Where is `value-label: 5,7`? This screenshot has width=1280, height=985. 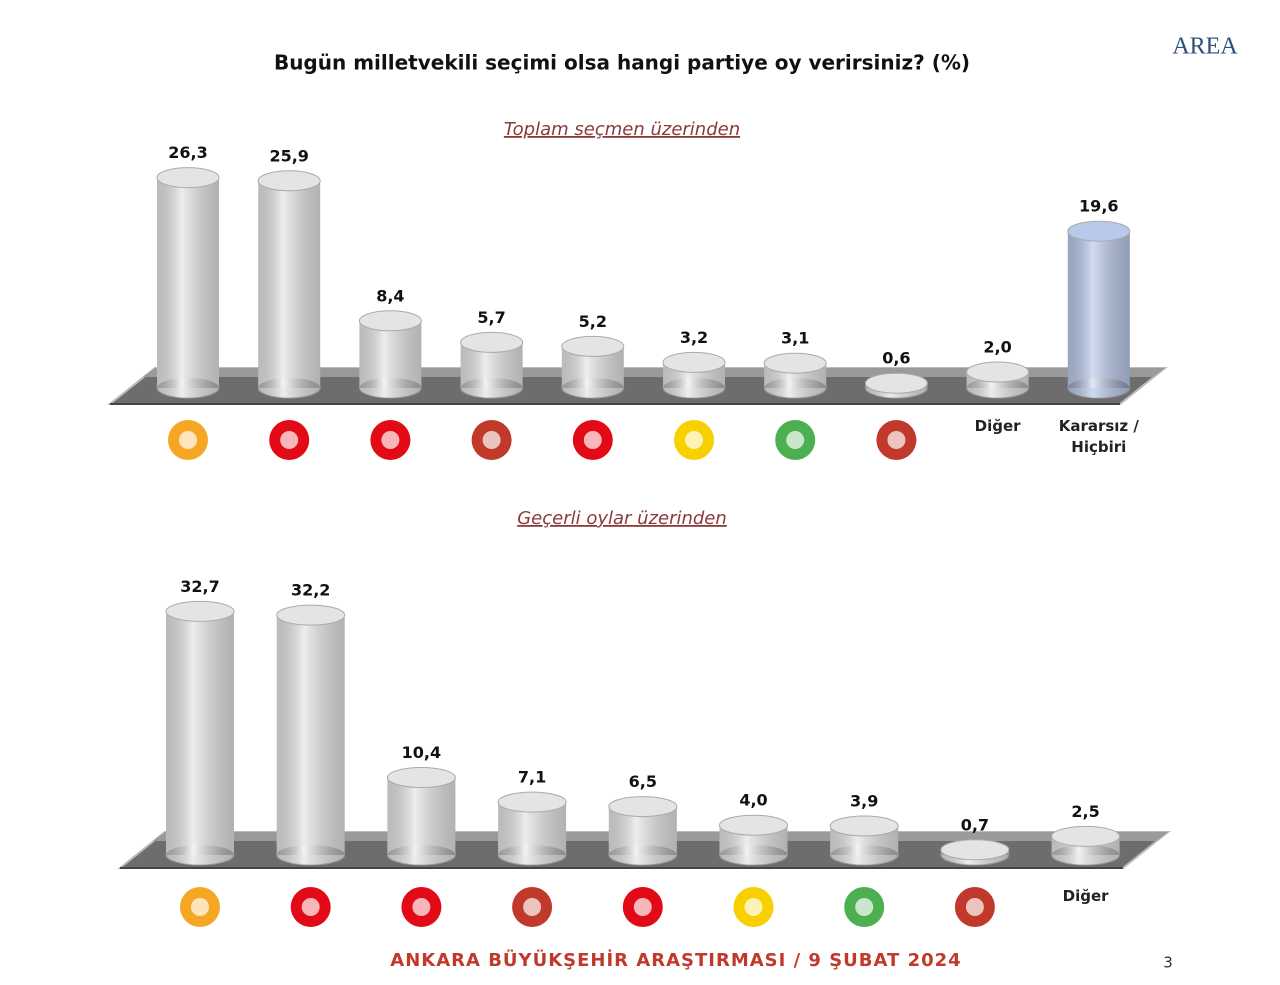
value-label: 5,7 is located at coordinates (491, 317).